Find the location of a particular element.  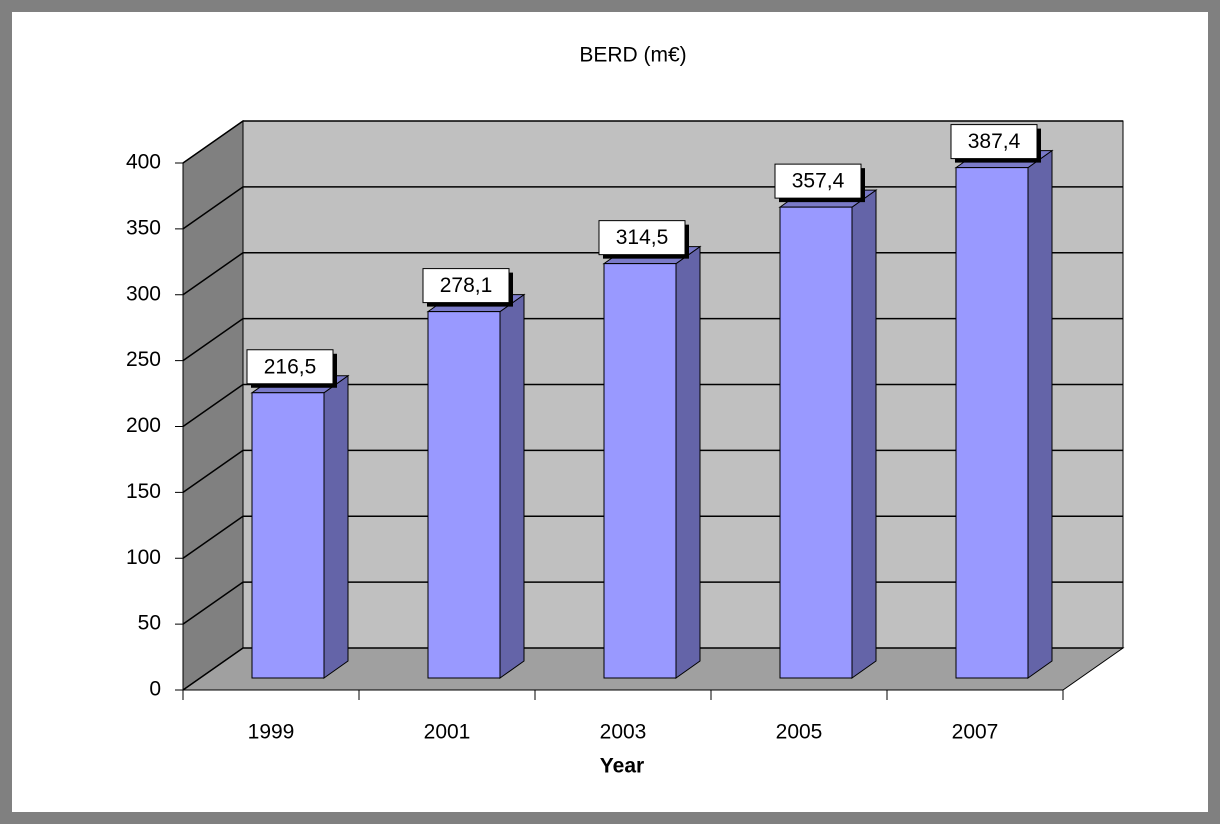

y-tick-label: 0 is located at coordinates (155, 689).